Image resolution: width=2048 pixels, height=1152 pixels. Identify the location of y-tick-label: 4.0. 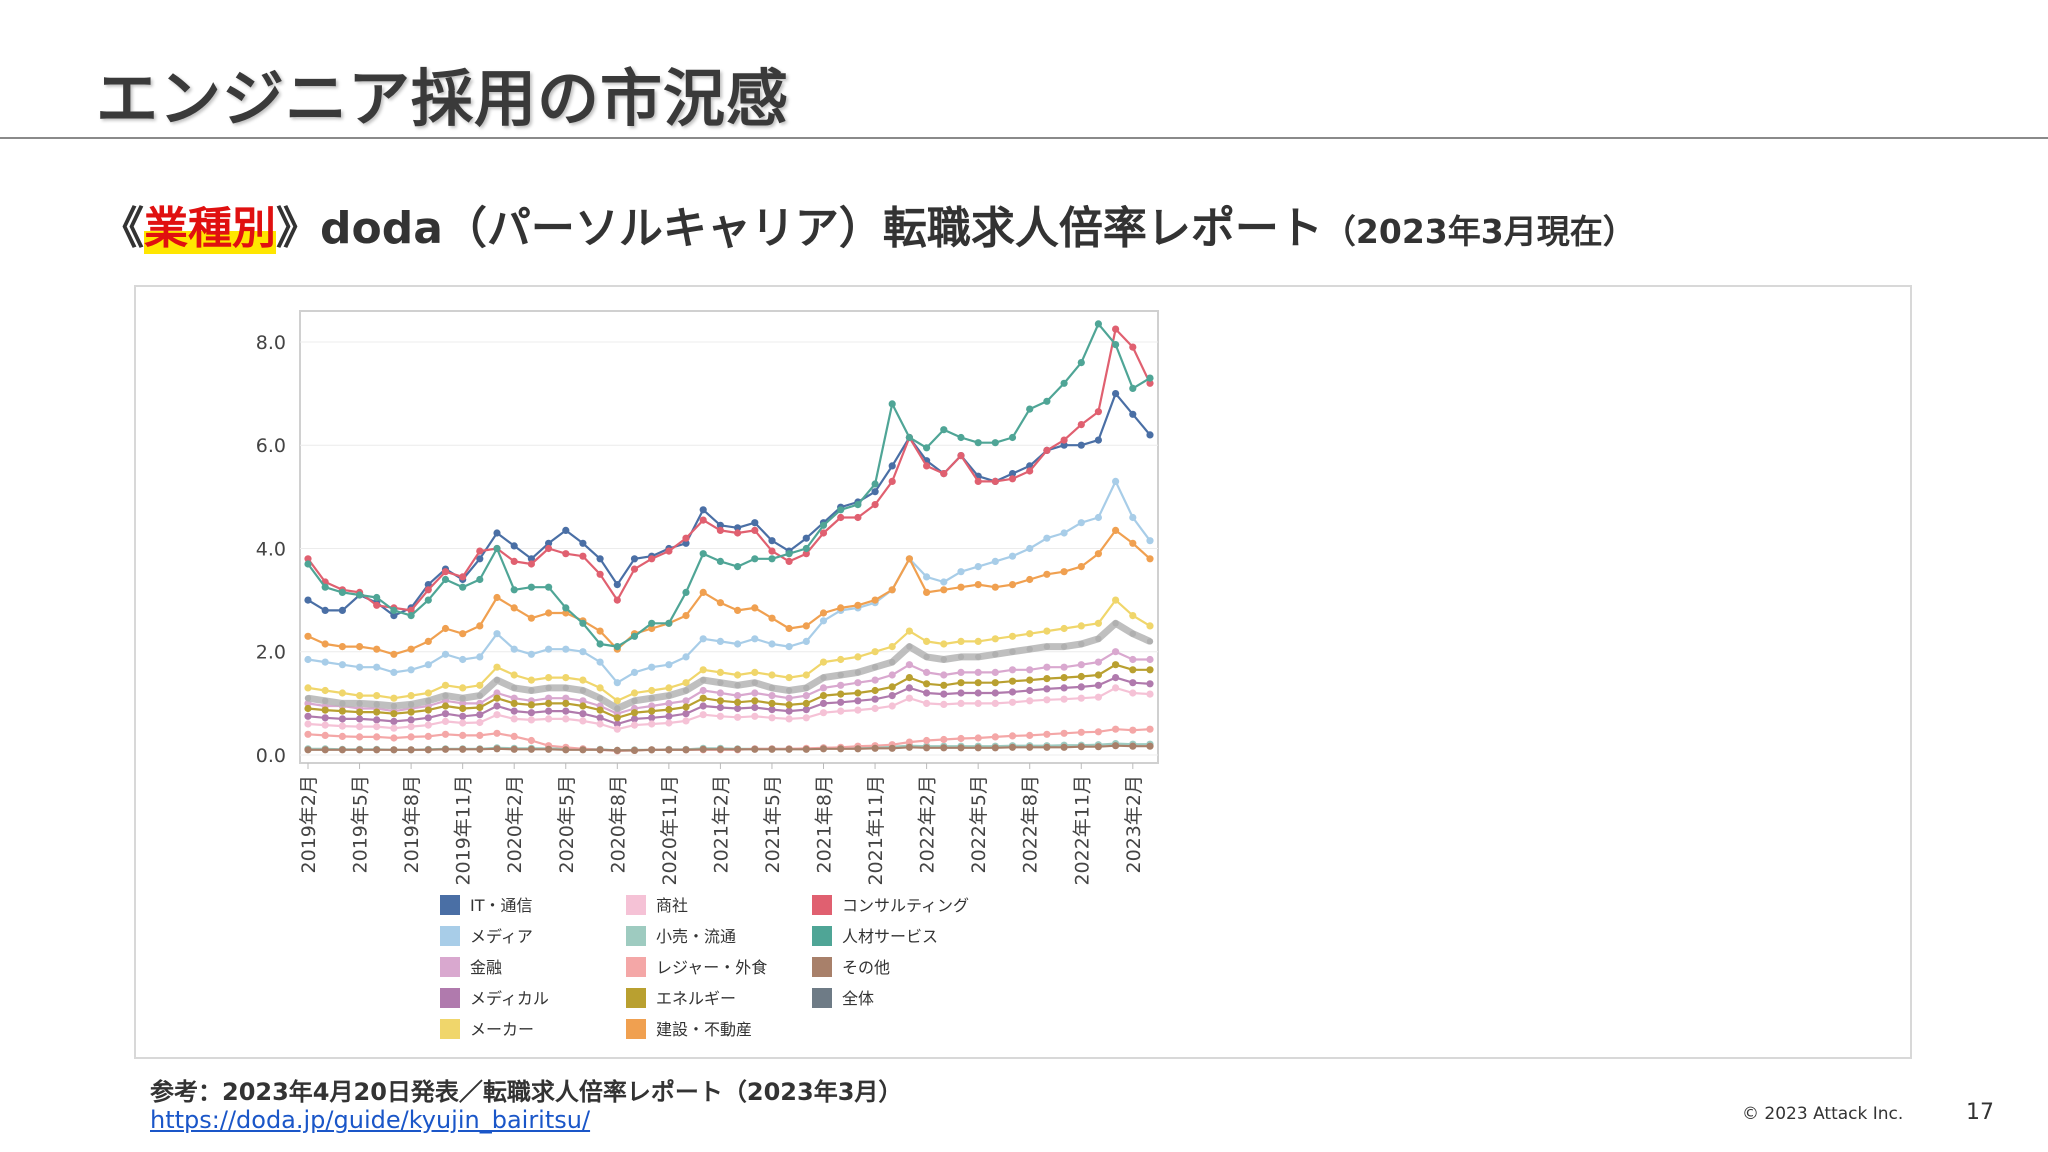
(271, 549).